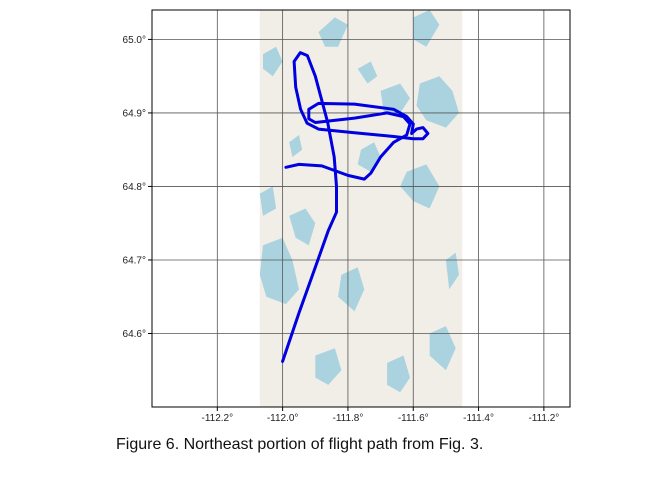 The image size is (672, 480). What do you see at coordinates (134, 334) in the screenshot?
I see `y-tick-label: 64.6°` at bounding box center [134, 334].